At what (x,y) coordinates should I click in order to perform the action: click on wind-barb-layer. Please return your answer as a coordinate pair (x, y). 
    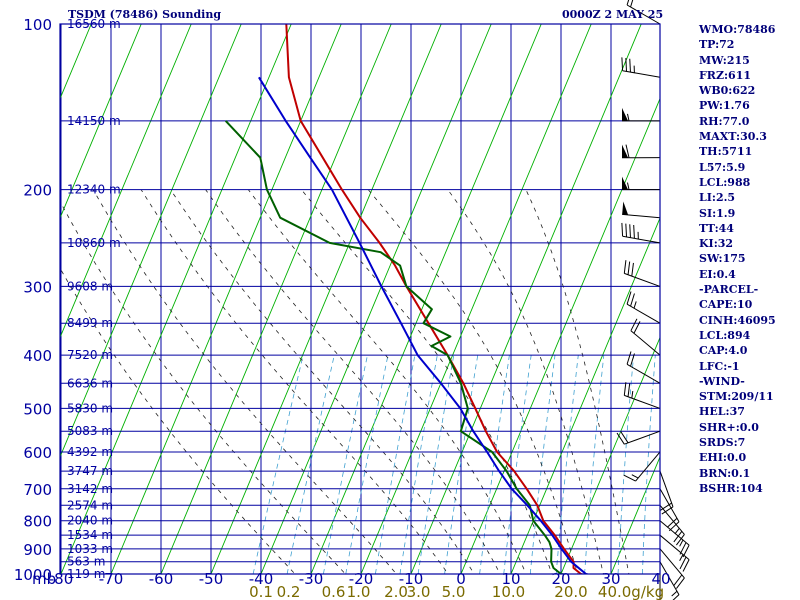
    Looking at the image, I should click on (653, 300).